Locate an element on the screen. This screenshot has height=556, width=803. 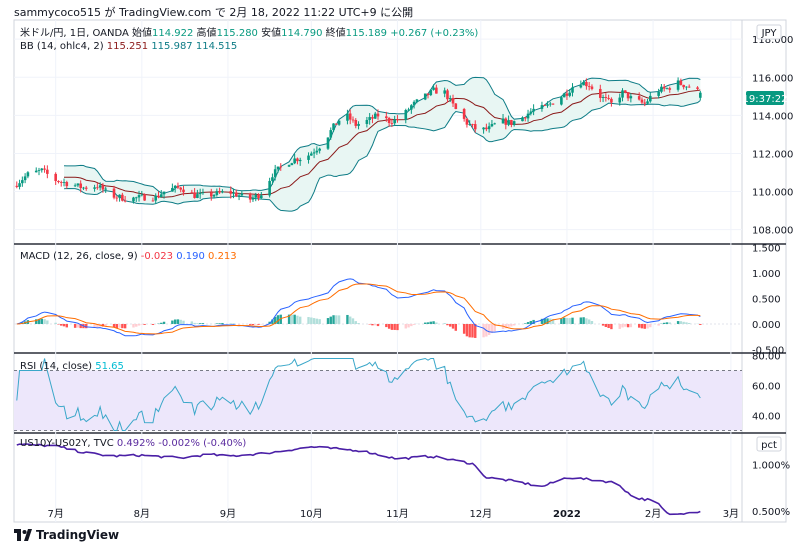
x-tick-label: 2月 is located at coordinates (653, 514).